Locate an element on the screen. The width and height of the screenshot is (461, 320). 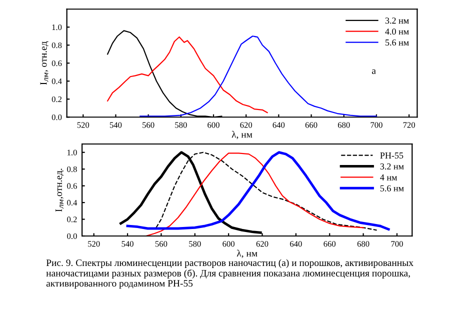
annotation: а is located at coordinates (374, 71).